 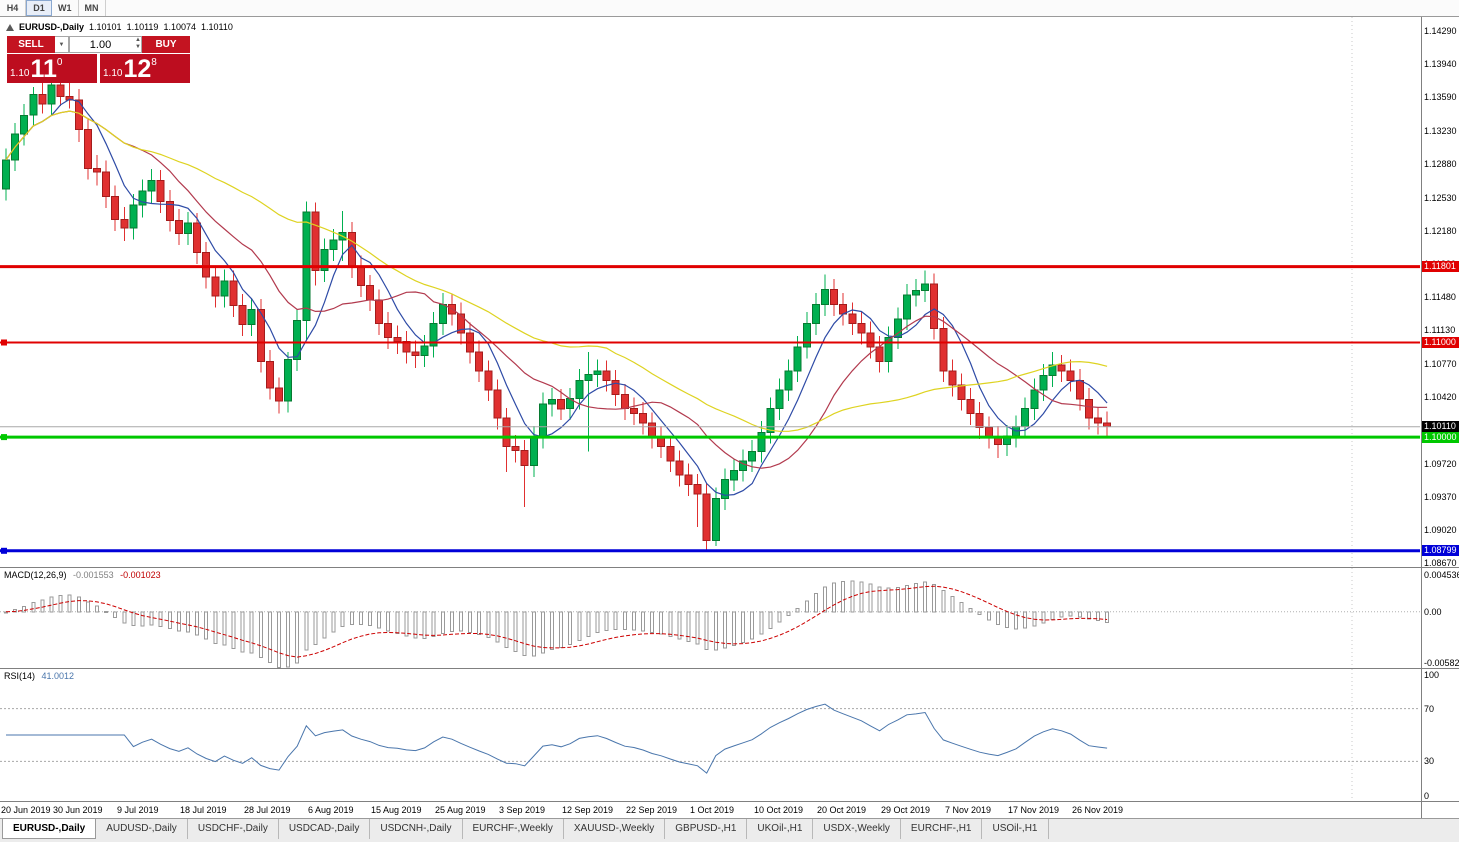 I want to click on timeframe-button-h4: H4, so click(x=13, y=8).